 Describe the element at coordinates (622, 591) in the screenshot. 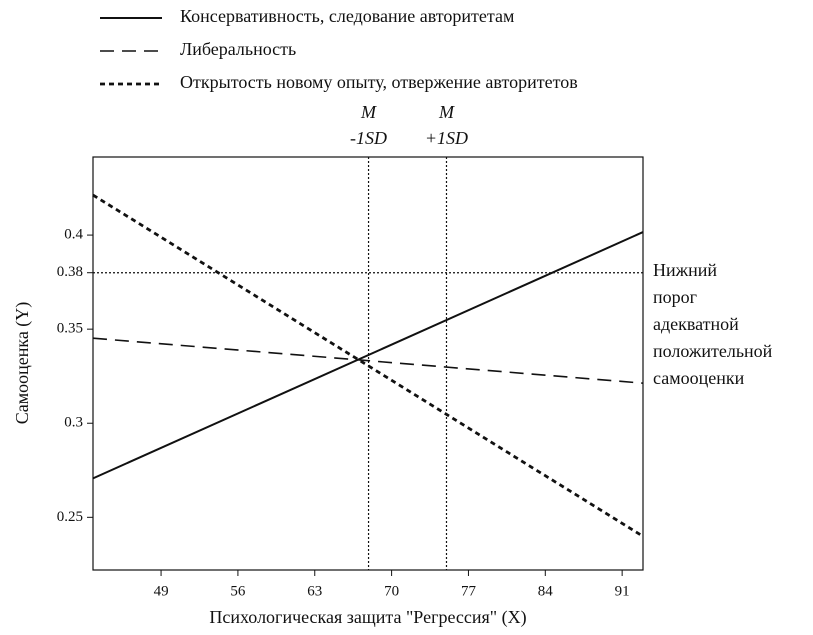

I see `x-tick-label: 91` at that location.